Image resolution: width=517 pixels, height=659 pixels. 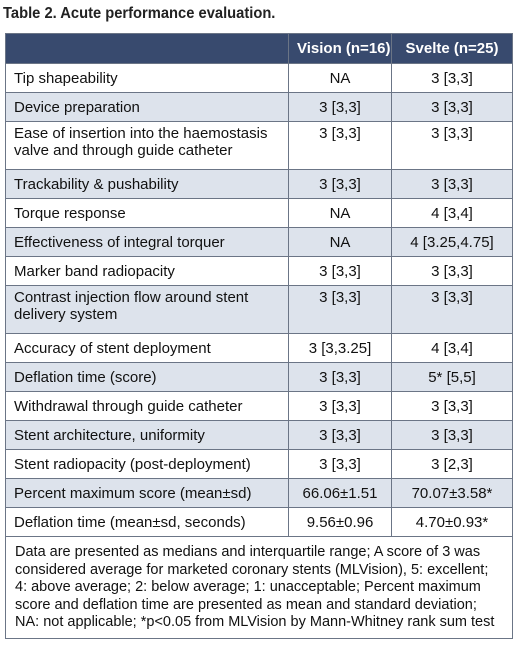 I want to click on vision-value: 3 [3,3.25], so click(x=340, y=348).